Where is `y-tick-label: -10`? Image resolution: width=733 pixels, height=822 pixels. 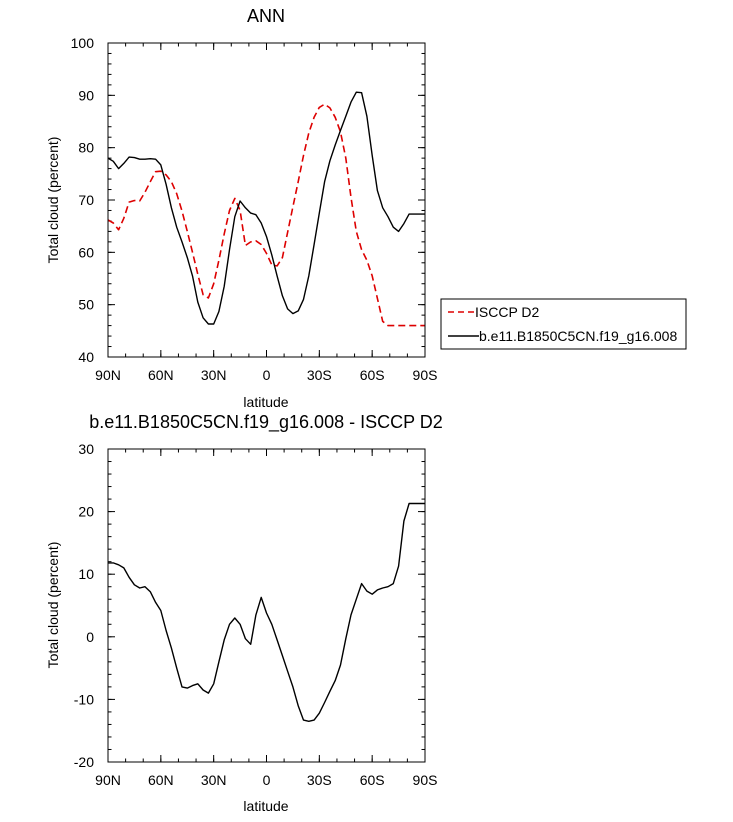 y-tick-label: -10 is located at coordinates (84, 699).